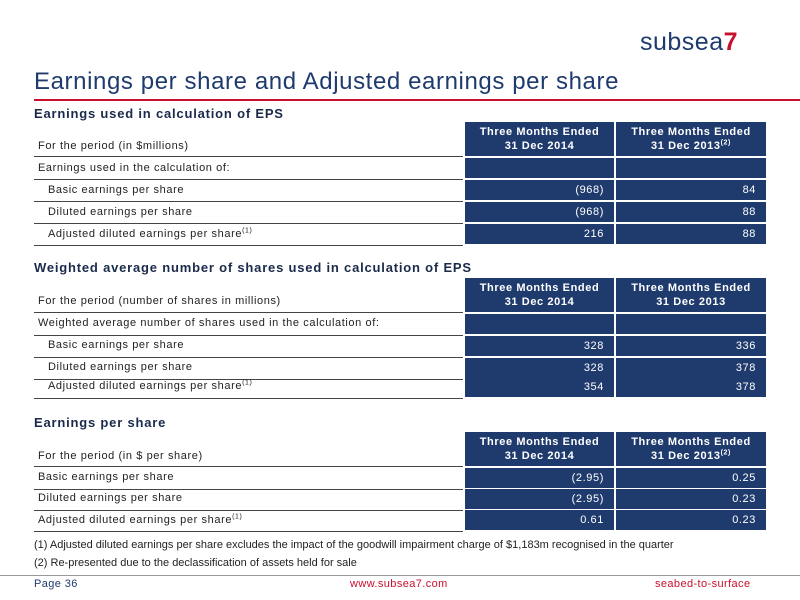 The width and height of the screenshot is (800, 600). I want to click on logo-wordmark: subsea, so click(682, 42).